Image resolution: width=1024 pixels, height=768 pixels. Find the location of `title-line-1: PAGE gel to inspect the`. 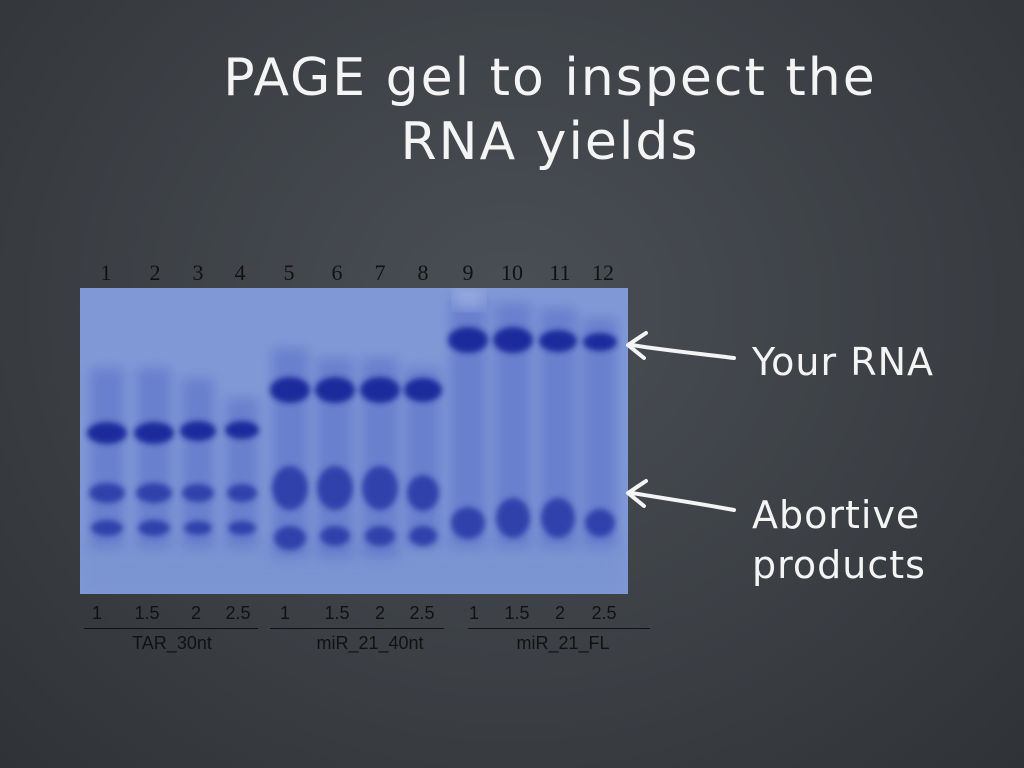

title-line-1: PAGE gel to inspect the is located at coordinates (550, 78).